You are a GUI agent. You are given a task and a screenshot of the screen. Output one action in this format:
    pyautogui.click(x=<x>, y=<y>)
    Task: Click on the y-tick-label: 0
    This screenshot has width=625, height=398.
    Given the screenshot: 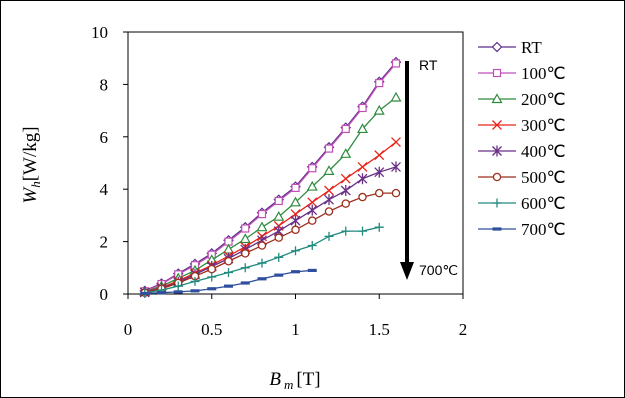 What is the action you would take?
    pyautogui.click(x=104, y=294)
    